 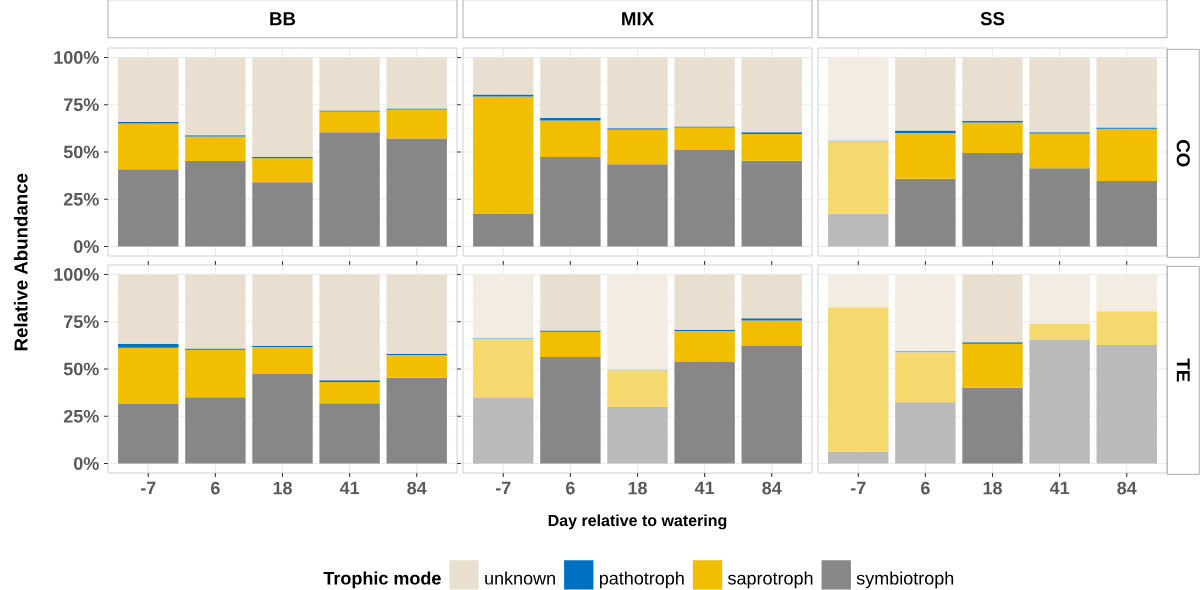 I want to click on y2-axis-title: CO, so click(x=1183, y=153).